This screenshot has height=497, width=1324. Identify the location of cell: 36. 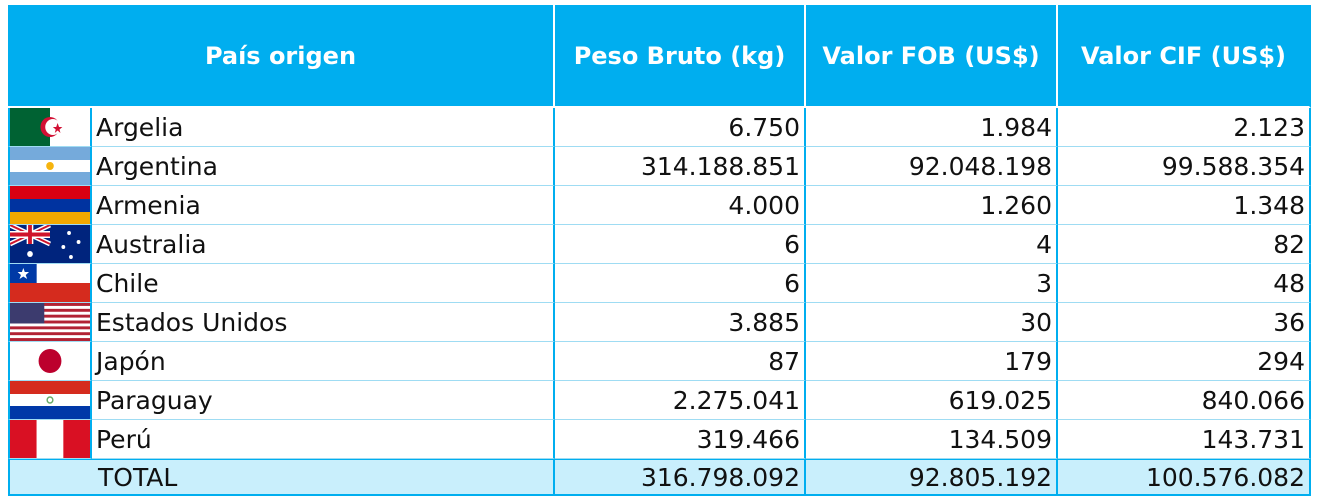
(1184, 322).